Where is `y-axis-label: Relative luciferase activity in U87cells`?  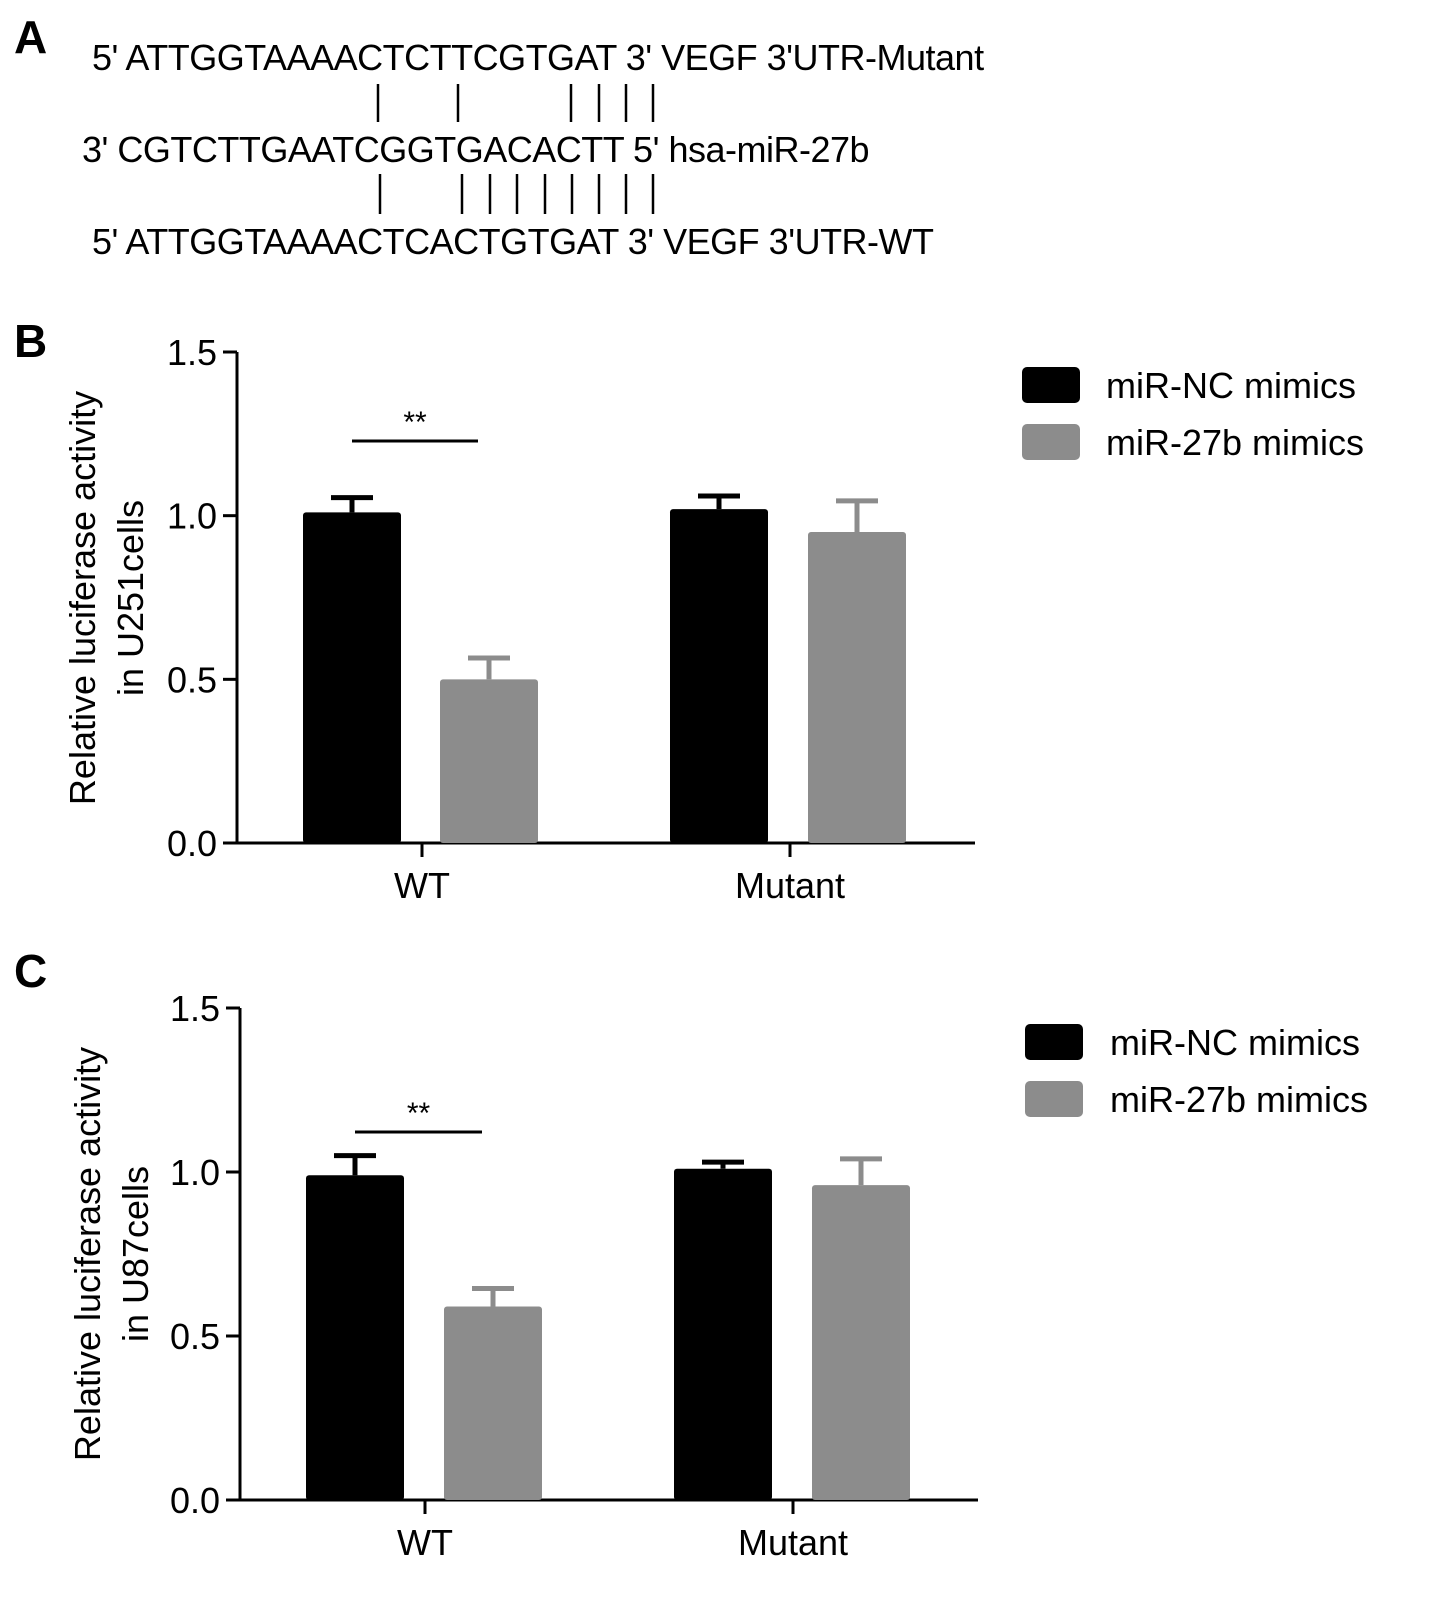
y-axis-label: Relative luciferase activity in U87cells is located at coordinates (111, 1254).